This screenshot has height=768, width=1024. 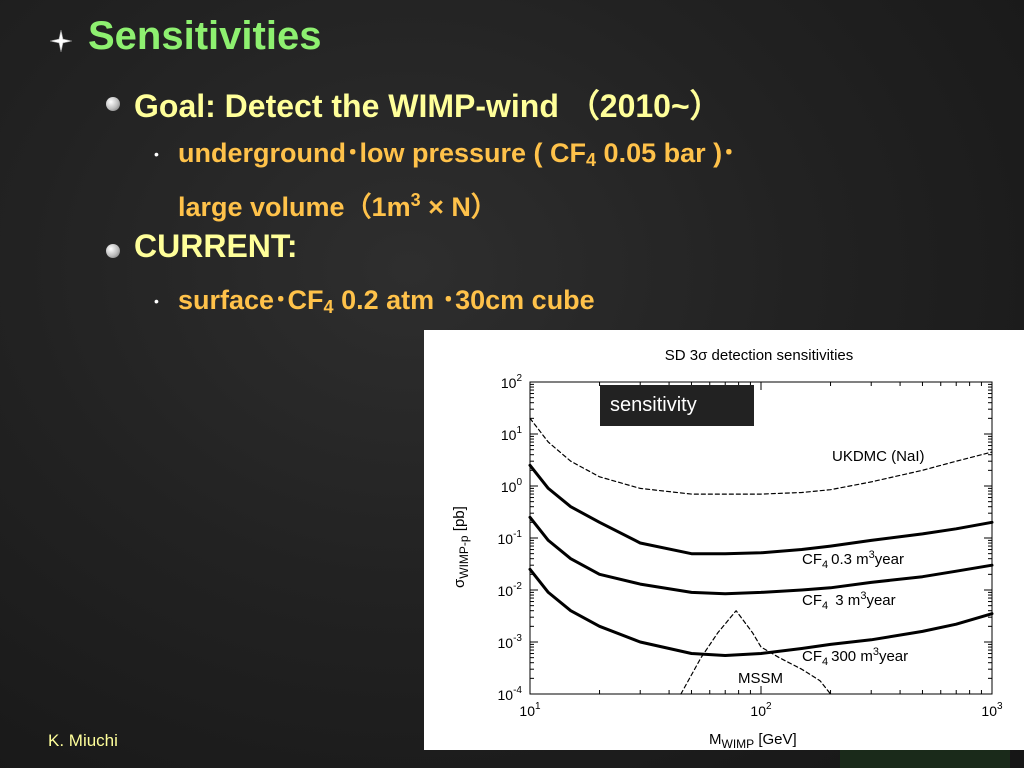 I want to click on y-tick-label: 10⁻³, so click(x=510, y=642).